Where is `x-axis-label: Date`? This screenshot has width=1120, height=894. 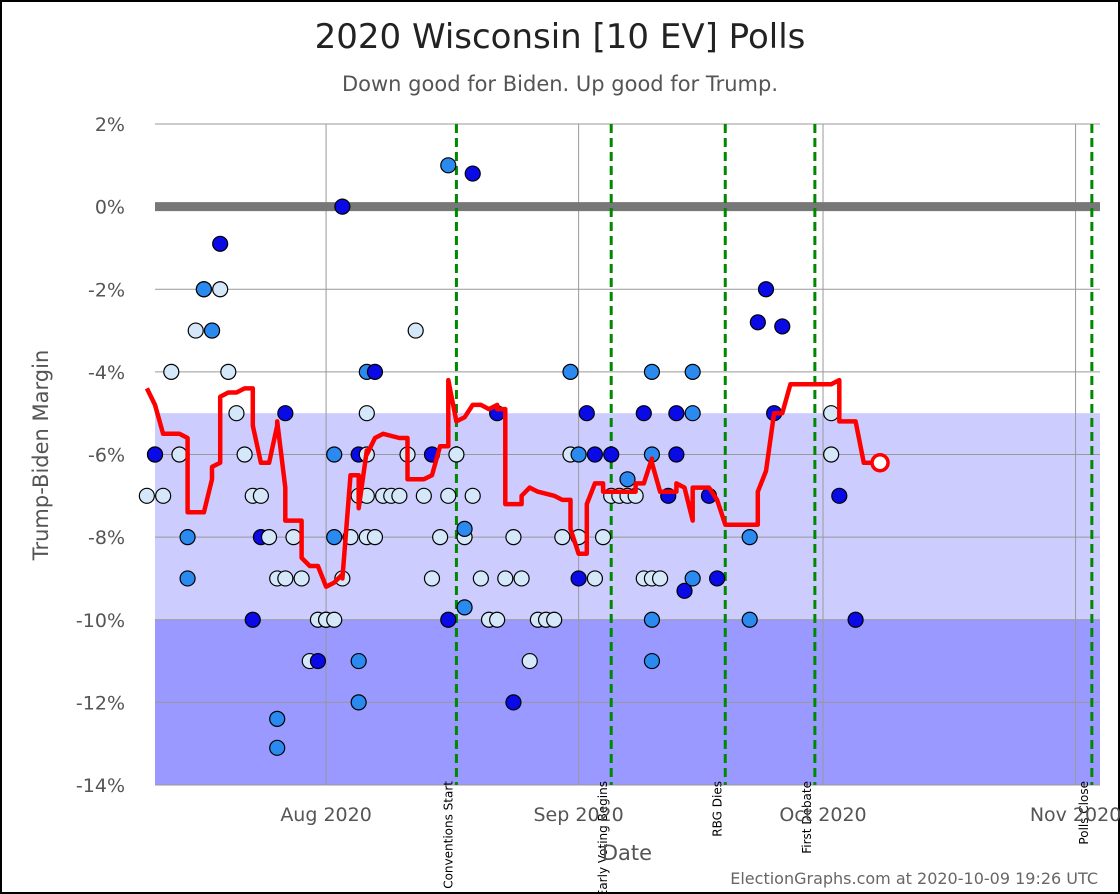 x-axis-label: Date is located at coordinates (627, 853).